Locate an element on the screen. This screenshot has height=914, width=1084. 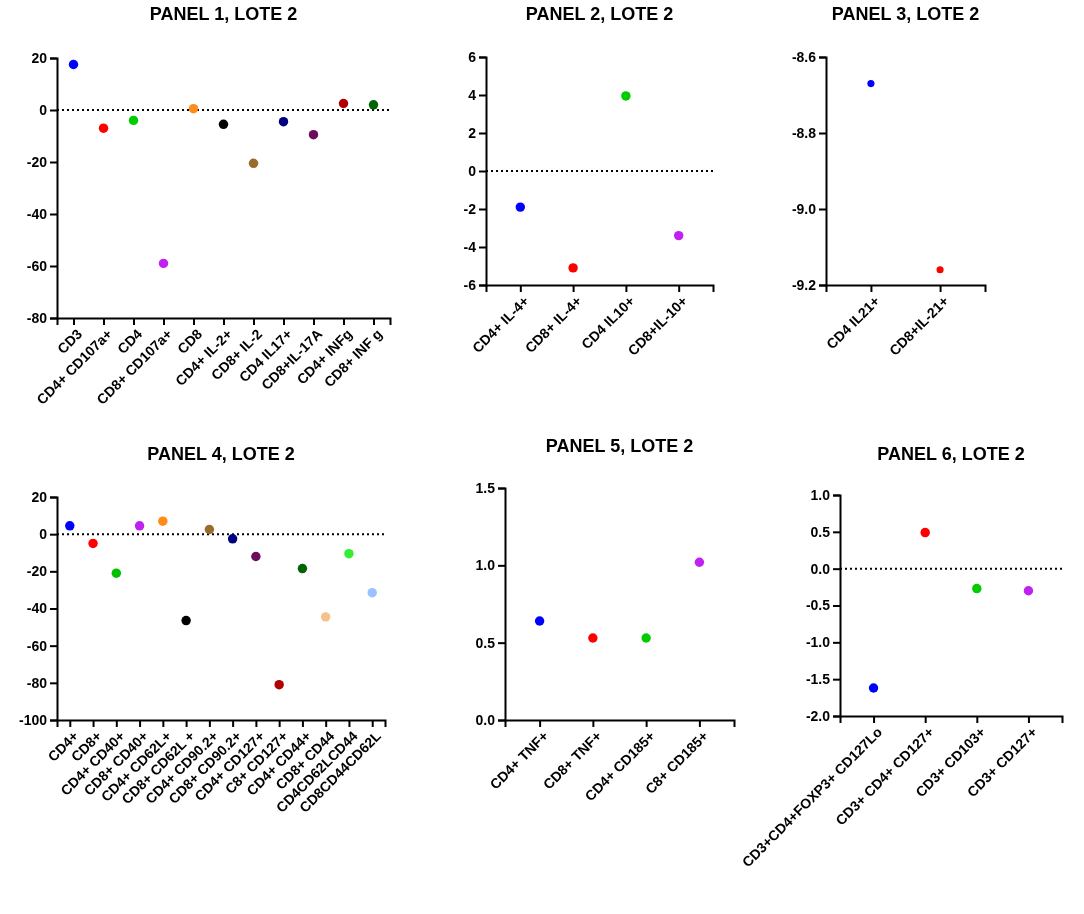
chart-title: PANEL 4, LOTE 2 is located at coordinates (221, 454).